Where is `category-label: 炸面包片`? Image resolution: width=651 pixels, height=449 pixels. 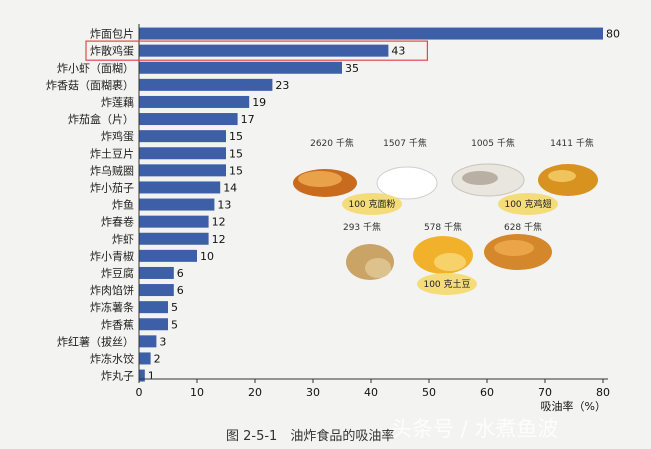 category-label: 炸面包片 is located at coordinates (112, 34).